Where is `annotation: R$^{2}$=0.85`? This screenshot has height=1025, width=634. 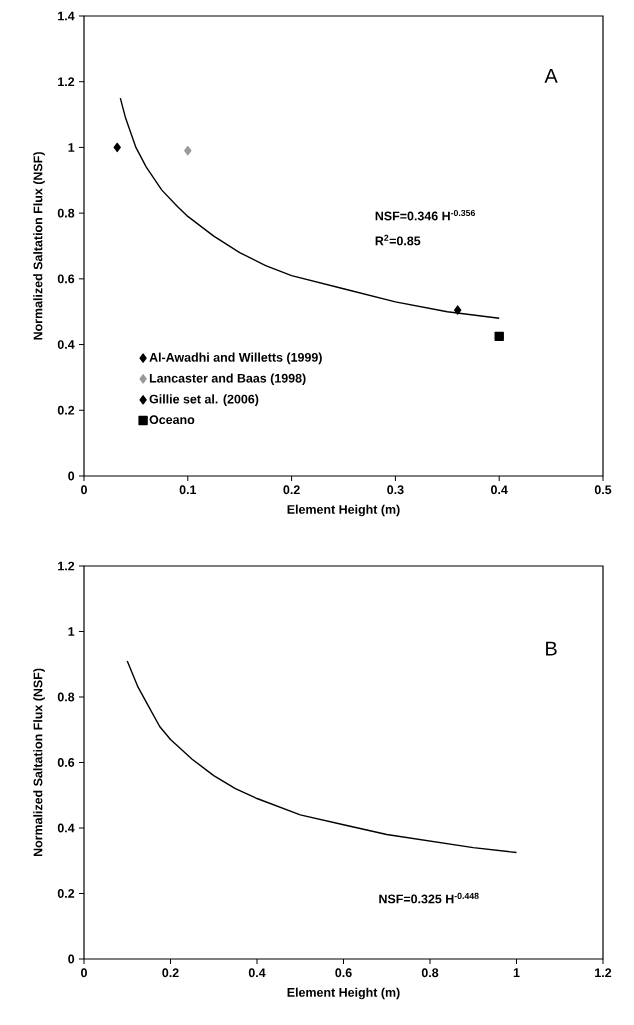
annotation: R$^{2}$=0.85 is located at coordinates (398, 240).